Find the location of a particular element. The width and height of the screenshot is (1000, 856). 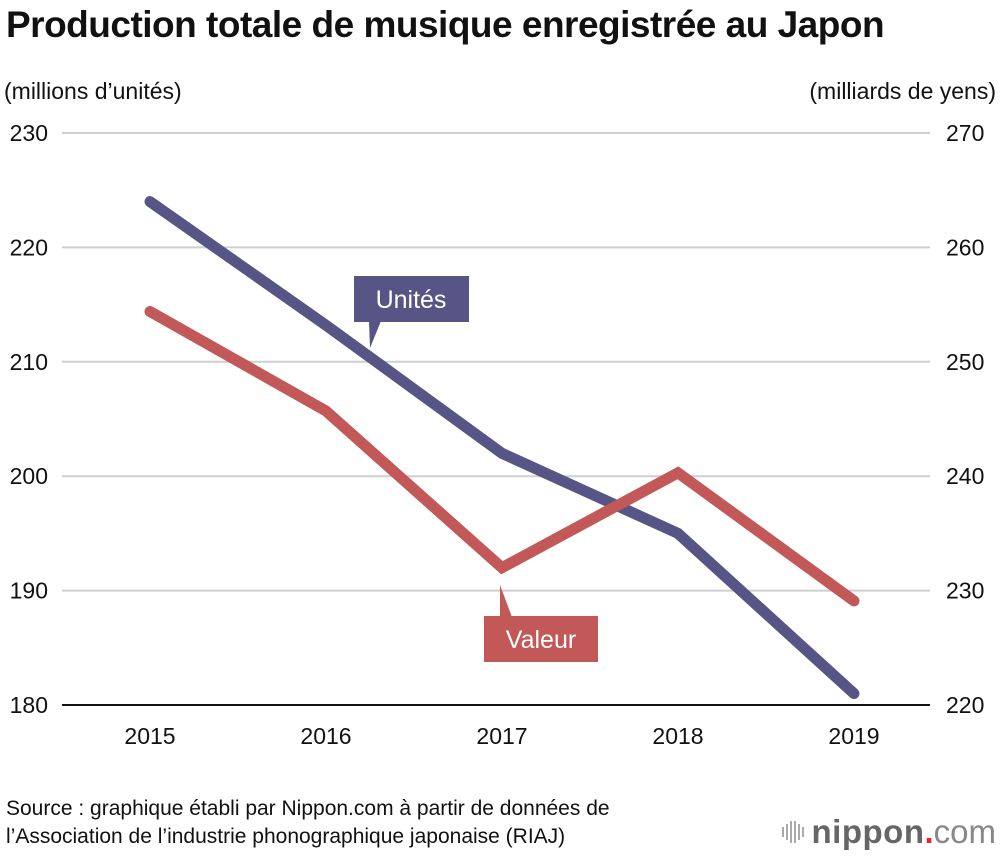

logo-bars-icon is located at coordinates (792, 832).